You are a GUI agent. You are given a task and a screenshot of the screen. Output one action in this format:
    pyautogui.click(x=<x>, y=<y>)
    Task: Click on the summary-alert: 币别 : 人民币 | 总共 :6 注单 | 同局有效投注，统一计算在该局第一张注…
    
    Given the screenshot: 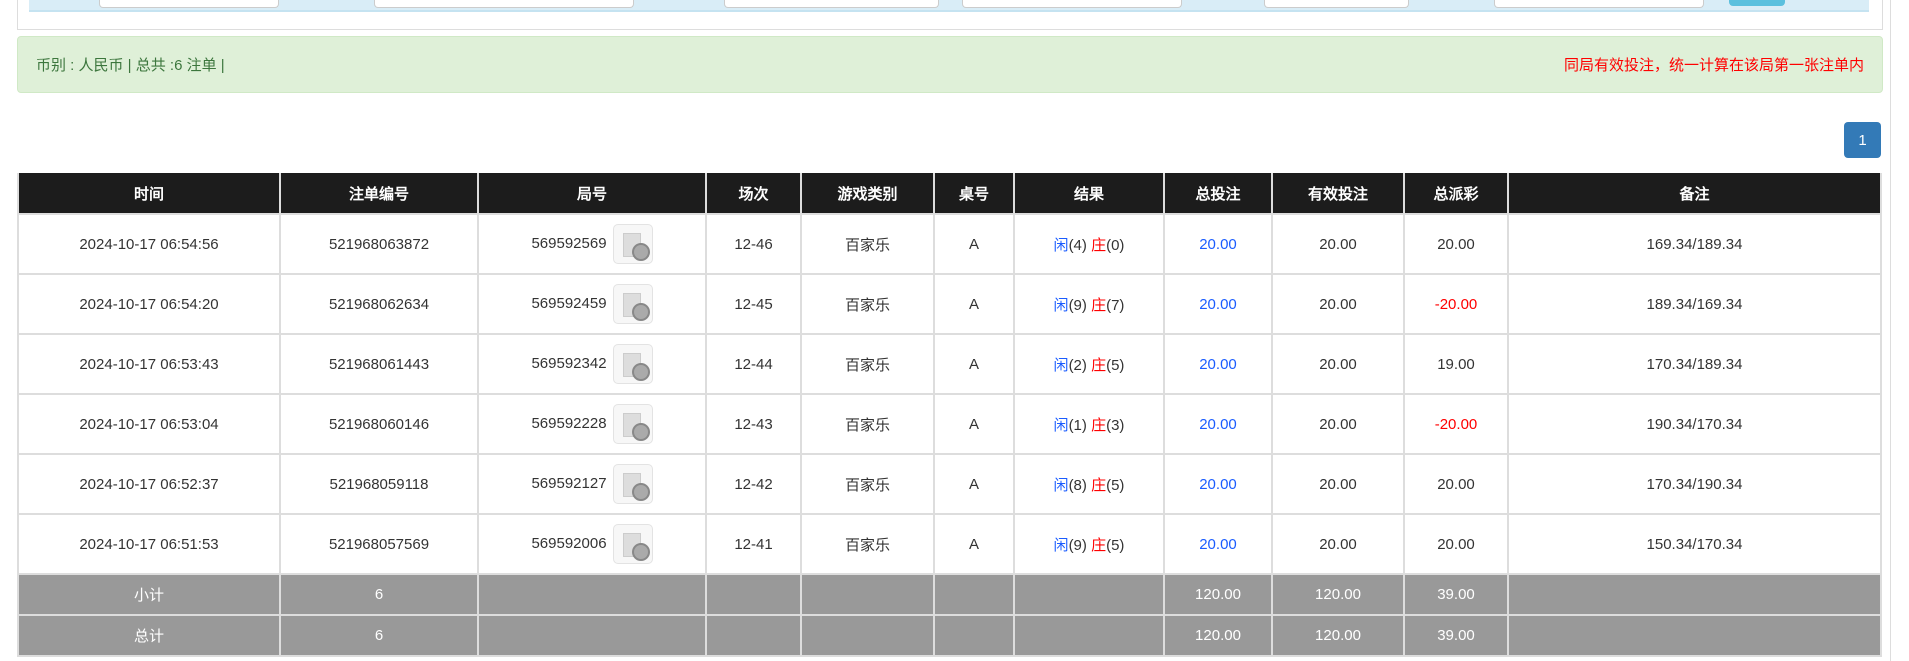 What is the action you would take?
    pyautogui.click(x=950, y=64)
    